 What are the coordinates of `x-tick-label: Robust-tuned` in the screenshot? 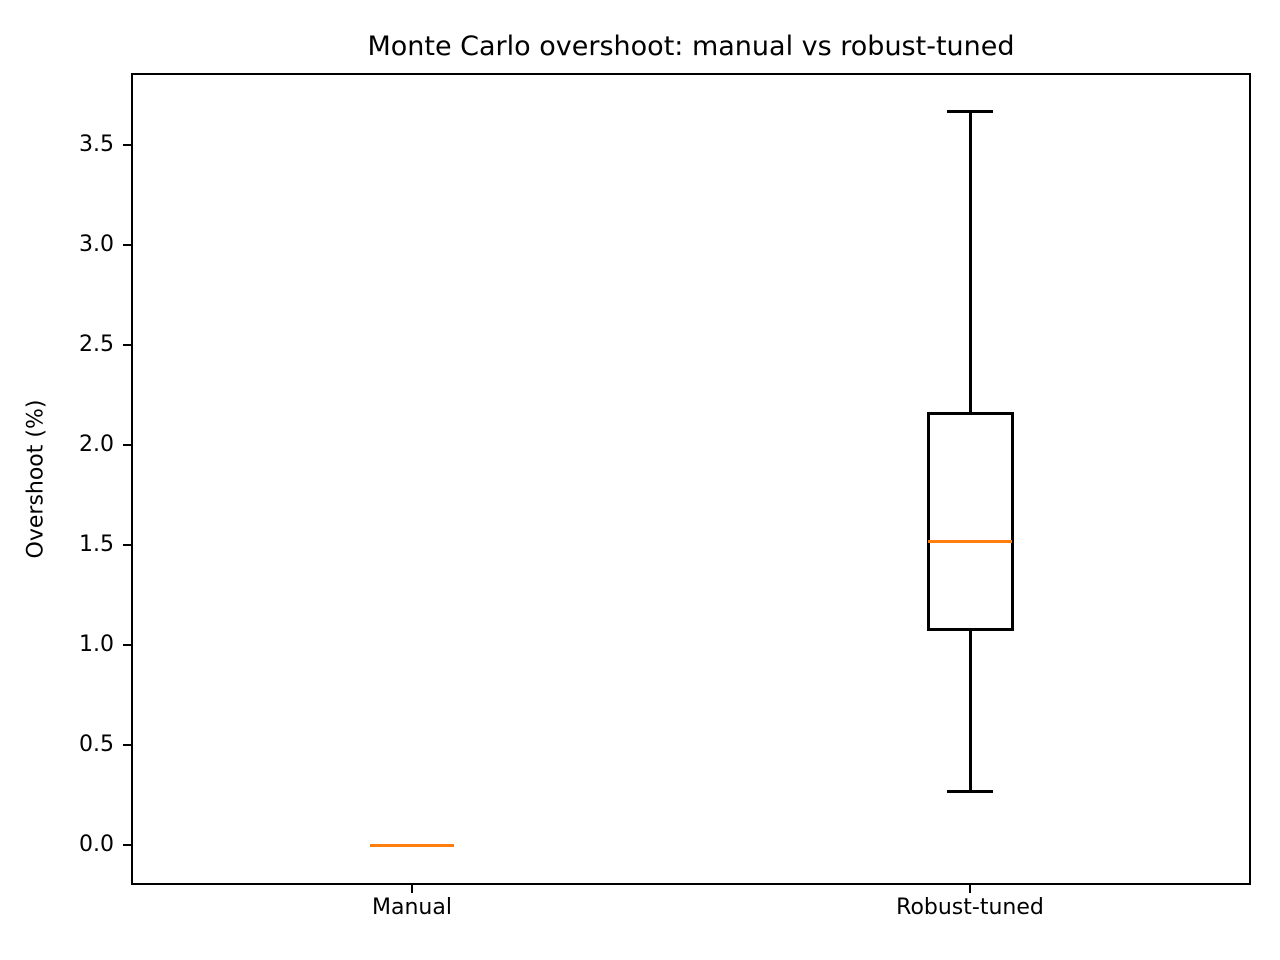 It's located at (970, 907).